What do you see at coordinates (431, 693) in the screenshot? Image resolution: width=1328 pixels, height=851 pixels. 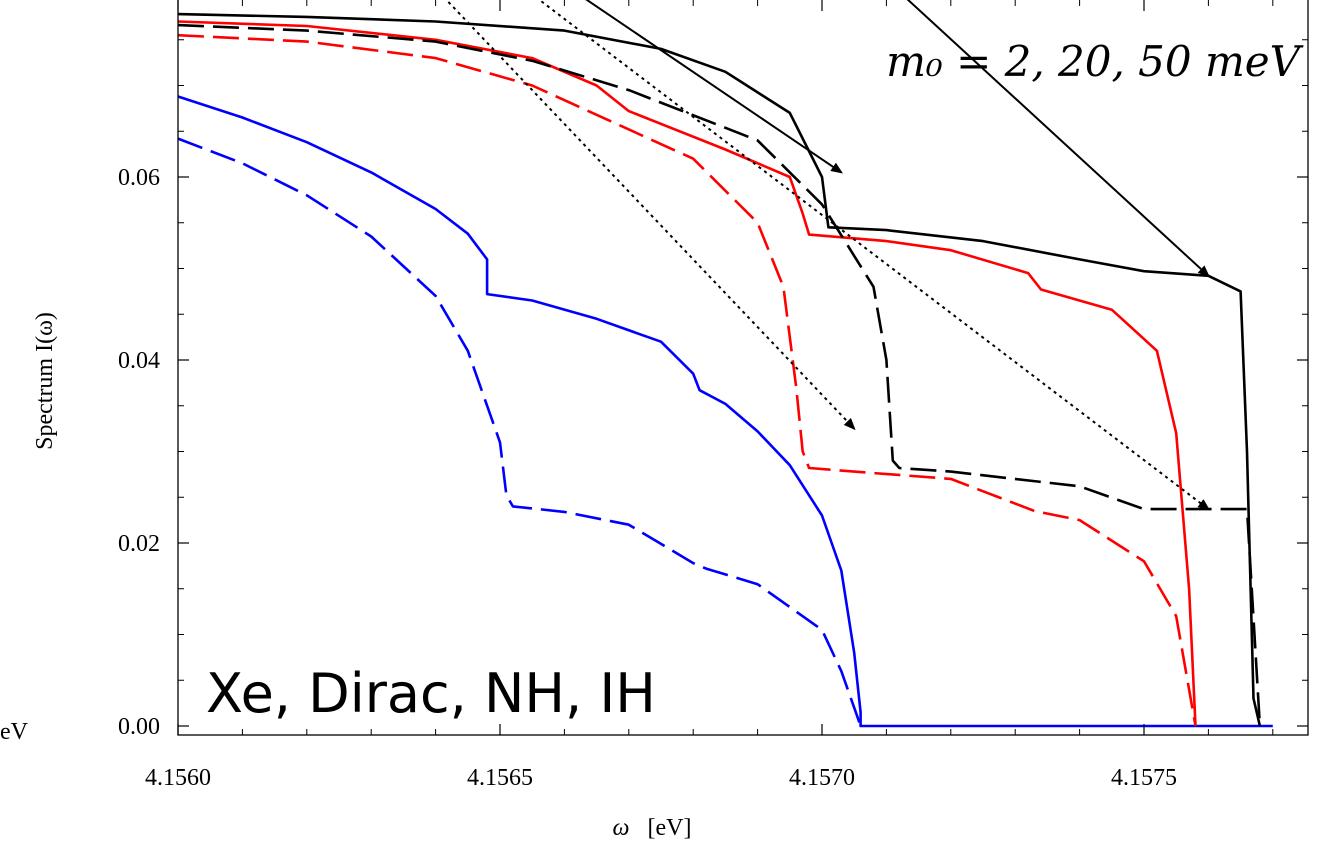 I see `annotation-main: Xe, Dirac, NH, IH` at bounding box center [431, 693].